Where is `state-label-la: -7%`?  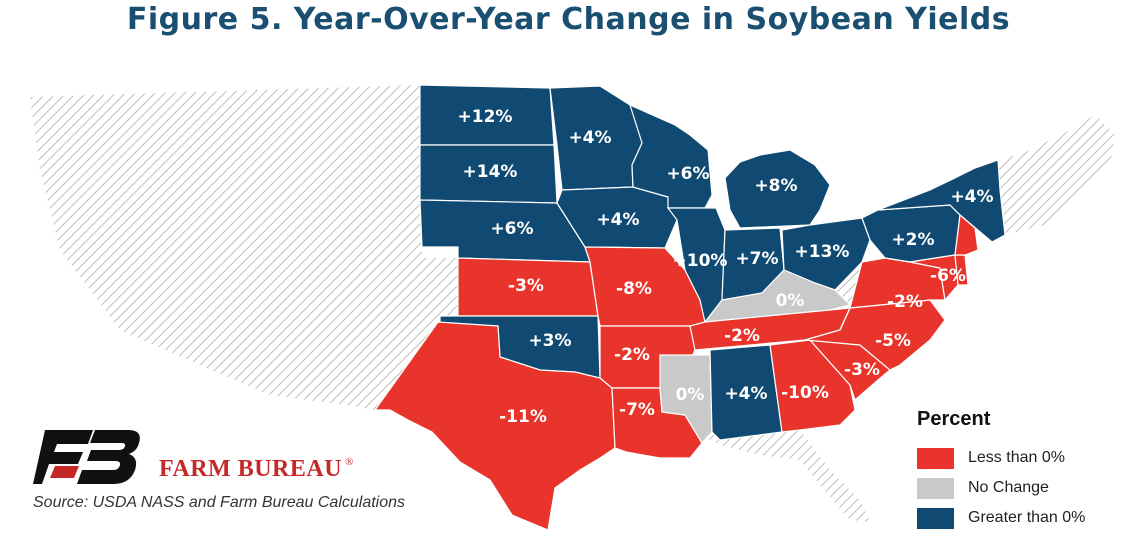 state-label-la: -7% is located at coordinates (637, 410).